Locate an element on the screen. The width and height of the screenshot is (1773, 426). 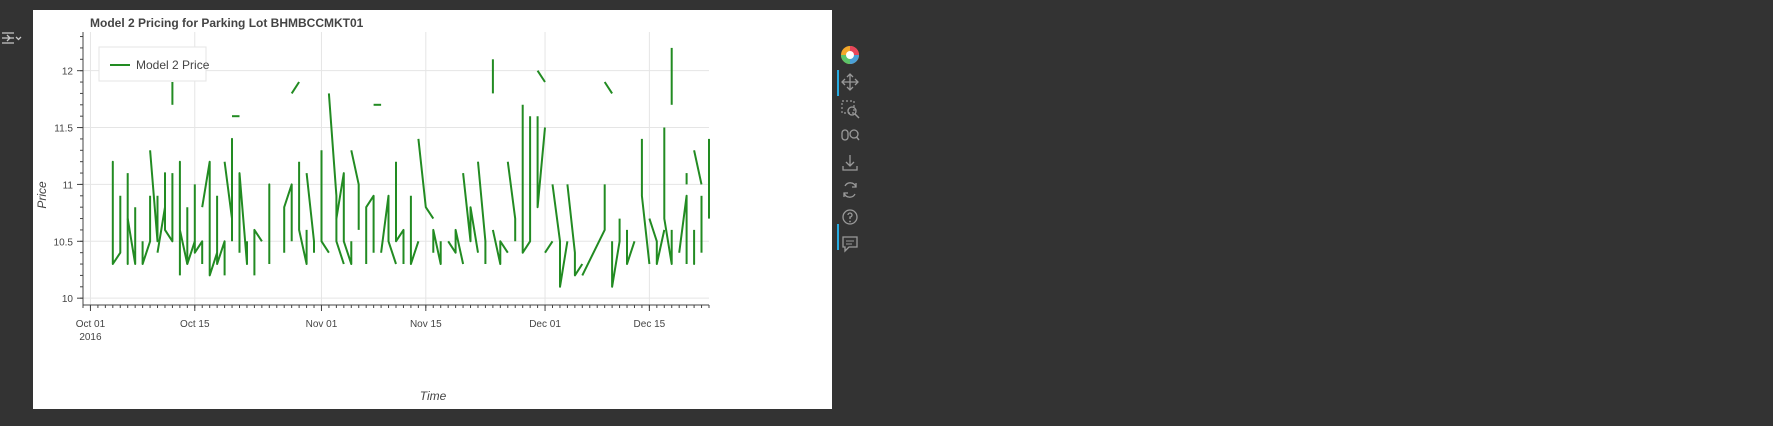
x-tick-label: Oct 15 is located at coordinates (195, 324).